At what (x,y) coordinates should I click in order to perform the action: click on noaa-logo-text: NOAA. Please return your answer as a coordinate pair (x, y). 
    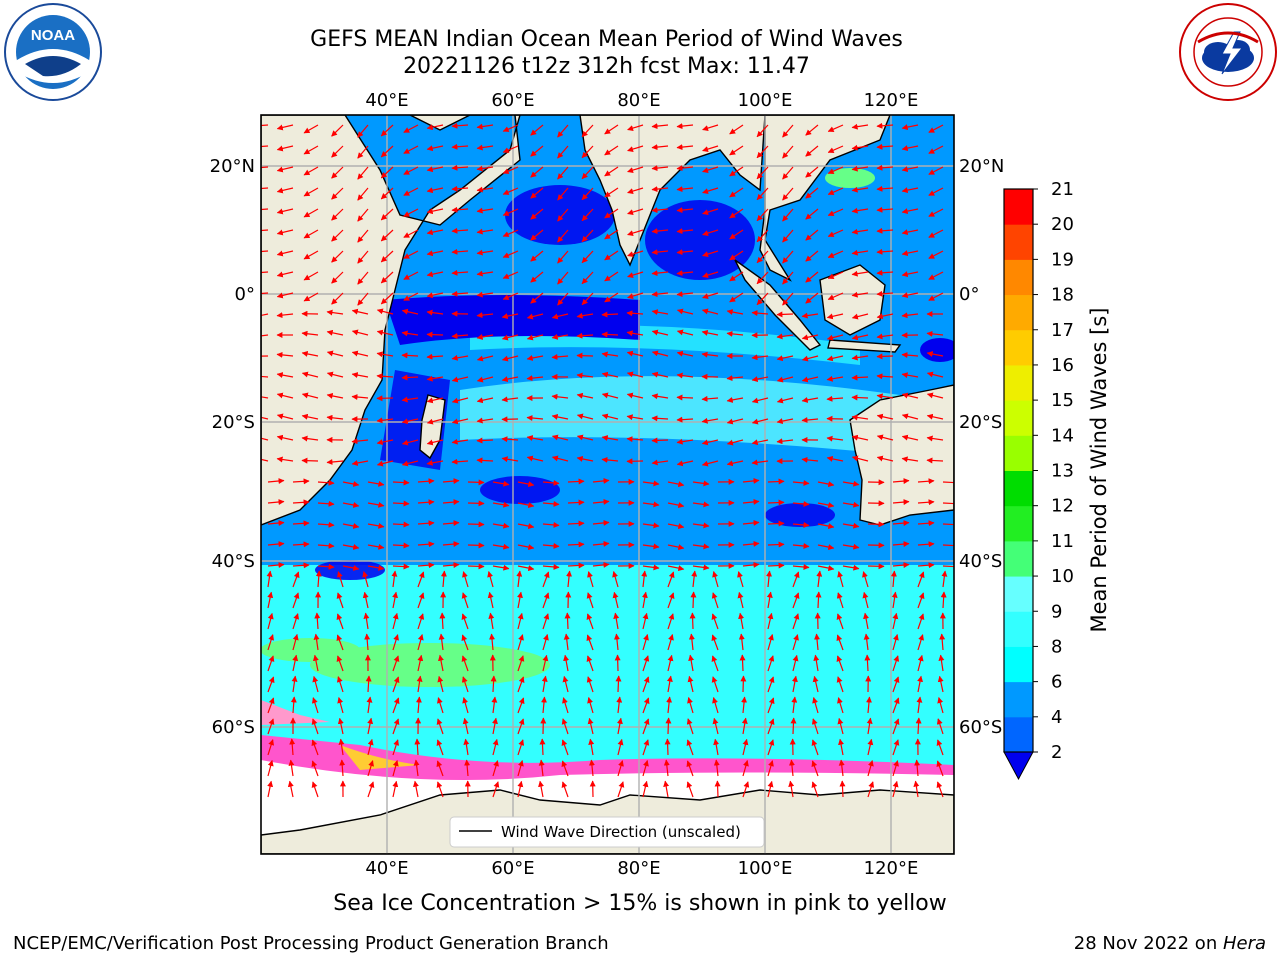
    Looking at the image, I should click on (53, 35).